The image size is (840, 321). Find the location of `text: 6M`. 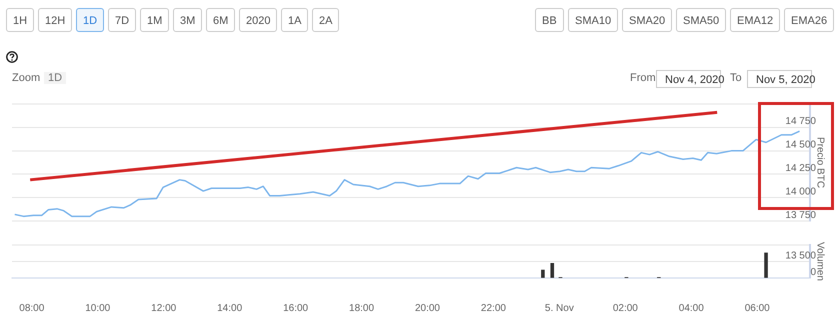

text: 6M is located at coordinates (221, 20).